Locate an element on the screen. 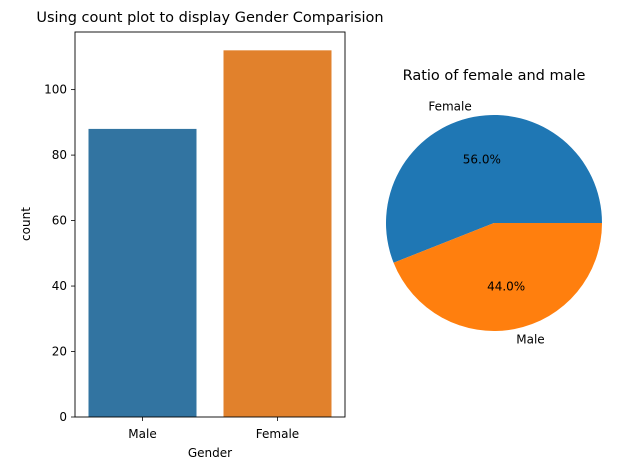 Image resolution: width=639 pixels, height=470 pixels. bar-female is located at coordinates (277, 233).